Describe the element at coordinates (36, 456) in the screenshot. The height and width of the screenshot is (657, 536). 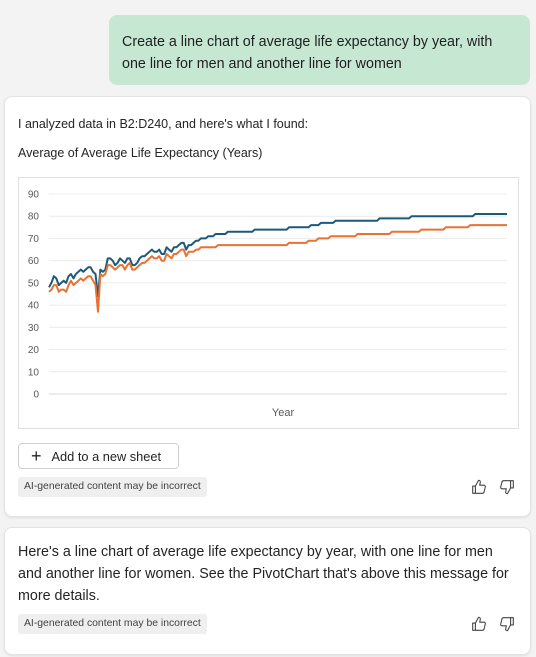
I see `plus-icon: +` at that location.